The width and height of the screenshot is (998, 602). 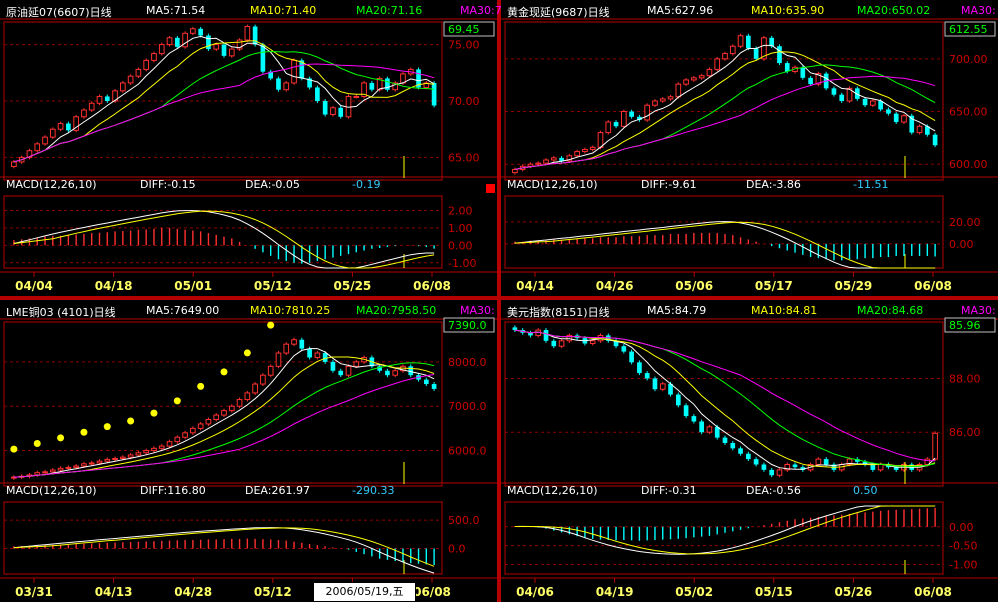 What do you see at coordinates (669, 490) in the screenshot?
I see `macd-diff: DIFF:-0.31` at bounding box center [669, 490].